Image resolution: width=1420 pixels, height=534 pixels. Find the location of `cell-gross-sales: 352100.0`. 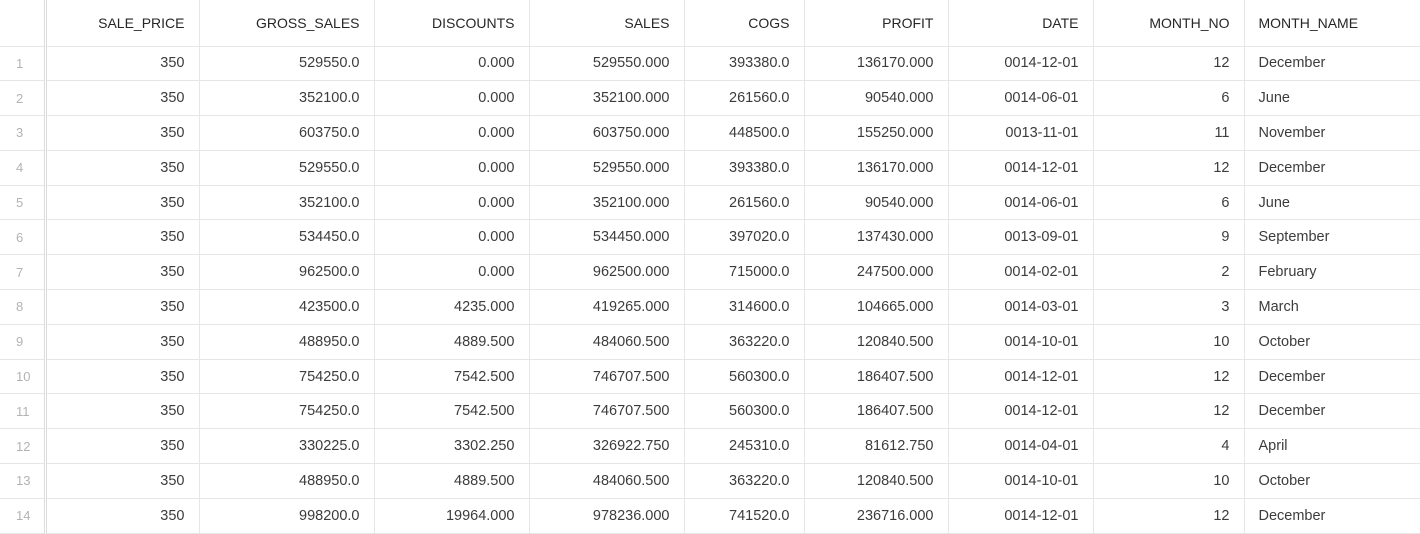

cell-gross-sales: 352100.0 is located at coordinates (287, 203).